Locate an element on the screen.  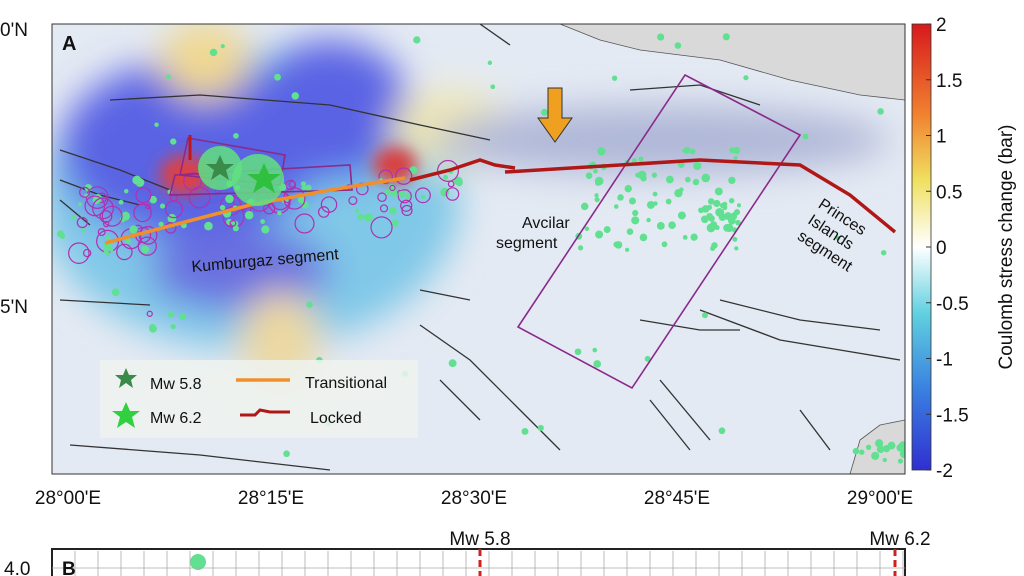
lat-label: 0'N is located at coordinates (14, 30).